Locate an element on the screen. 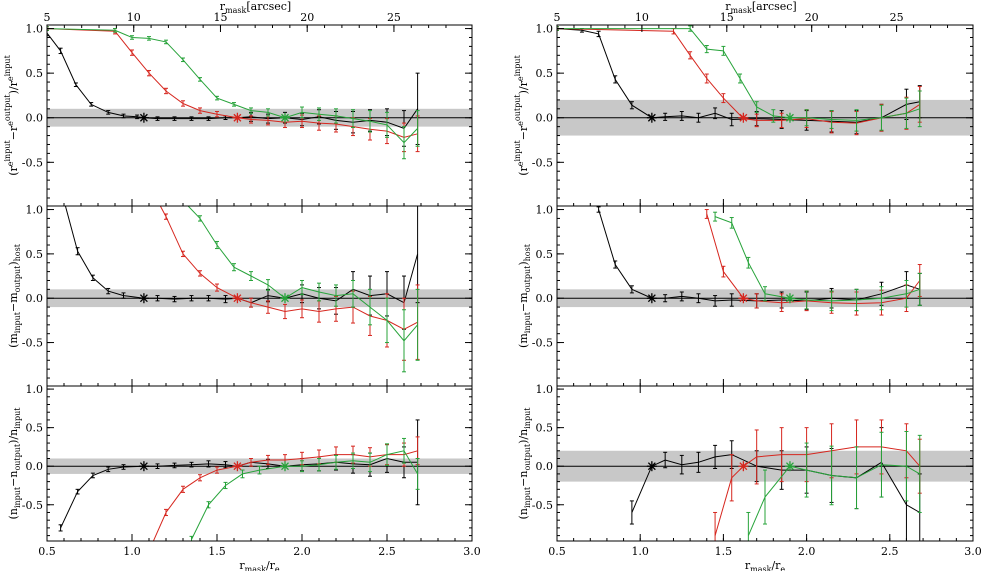 This screenshot has height=571, width=987. x-tick-label: 1.5 is located at coordinates (724, 551).